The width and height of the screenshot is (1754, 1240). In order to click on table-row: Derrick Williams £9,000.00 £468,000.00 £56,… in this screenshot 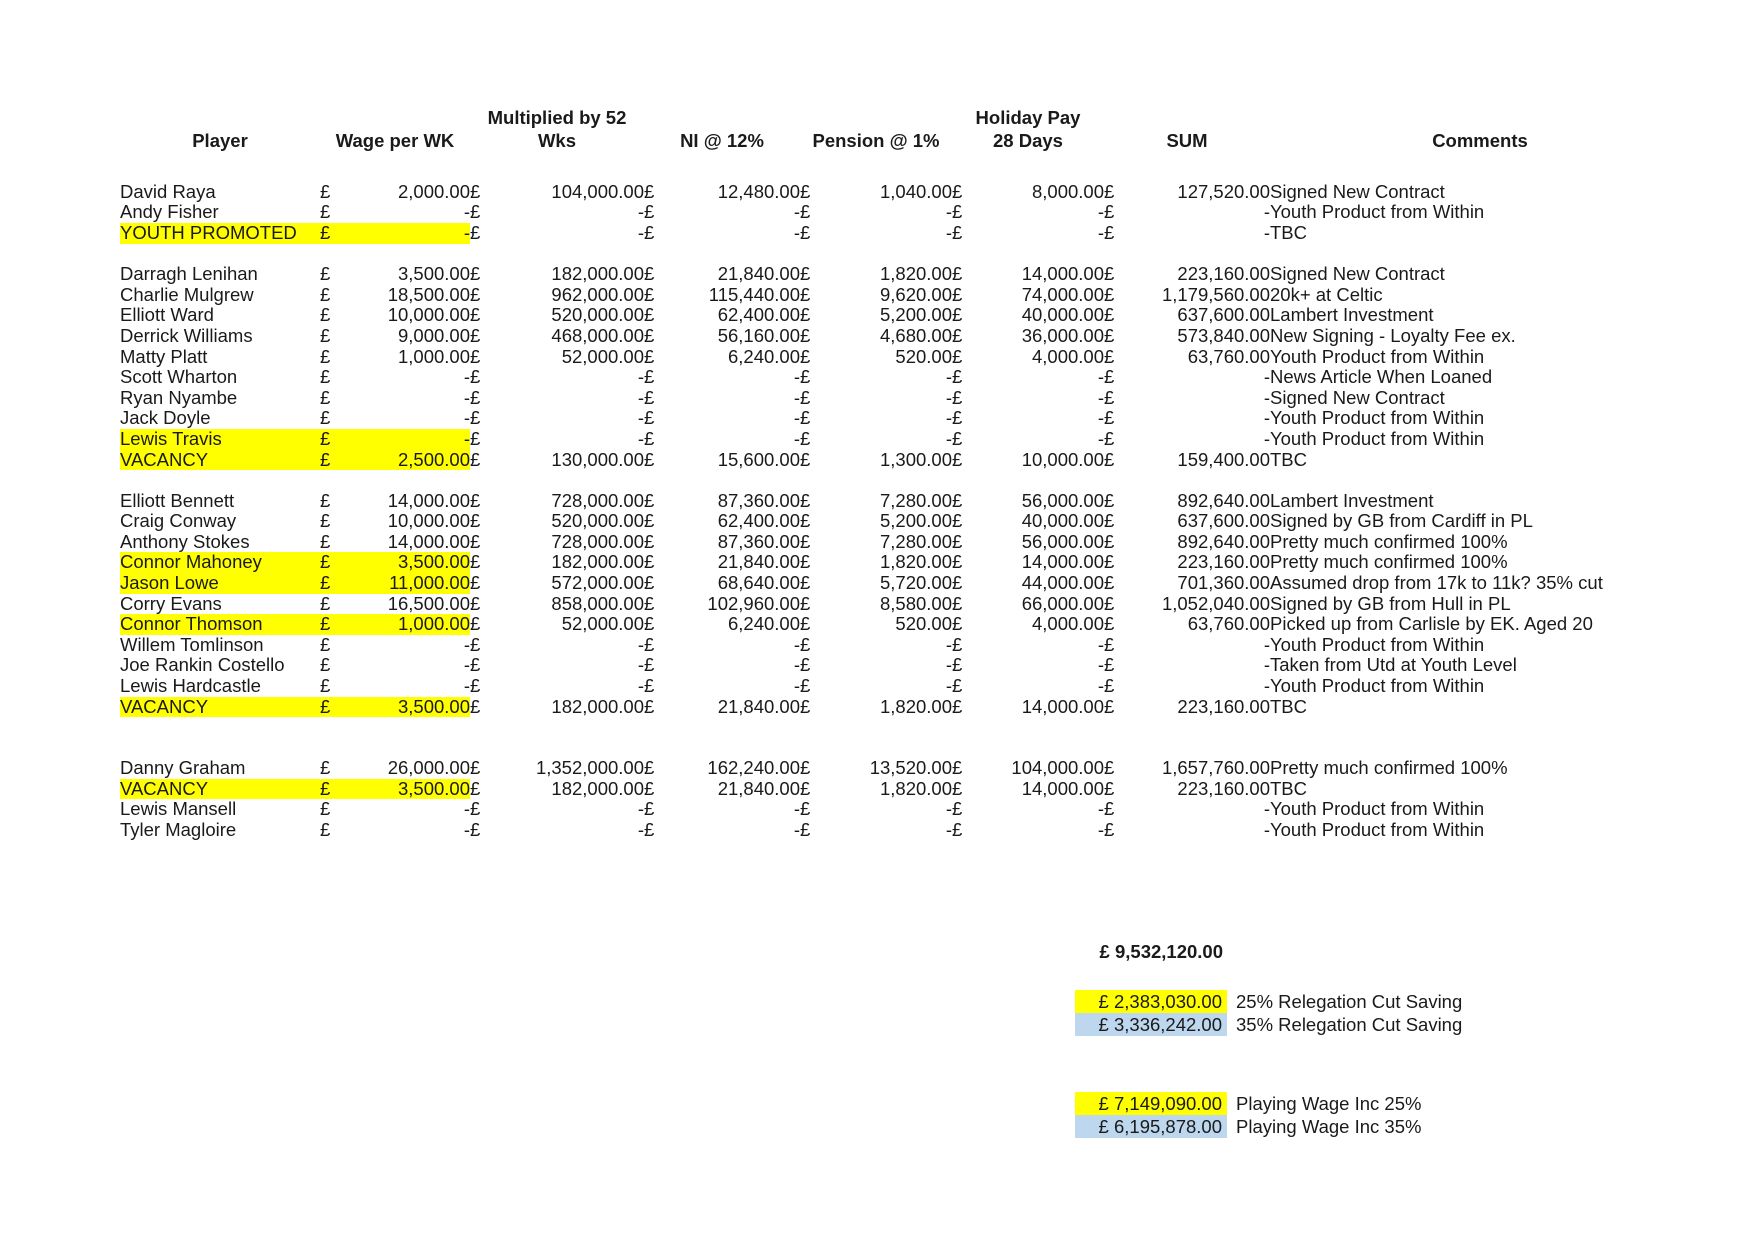, I will do `click(905, 335)`.